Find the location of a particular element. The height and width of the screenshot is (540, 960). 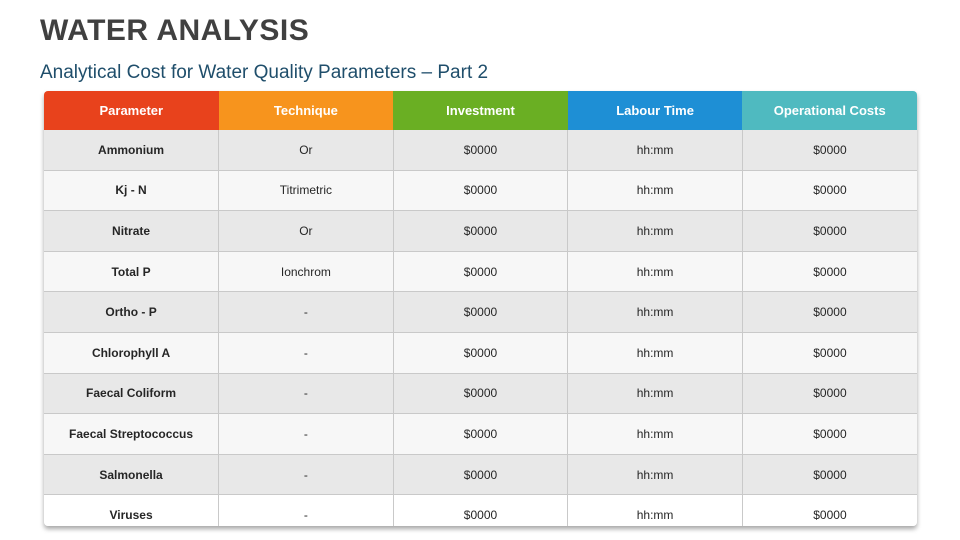

table-row: Kj - N Titrimetric $0000 hh:mm $0000 is located at coordinates (480, 191).